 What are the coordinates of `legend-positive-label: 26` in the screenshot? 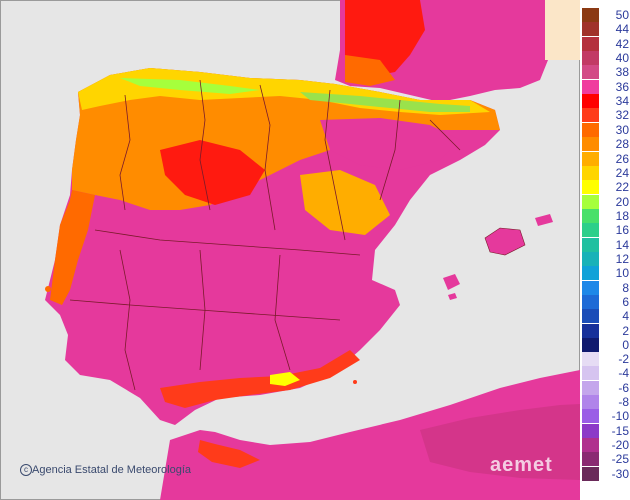 It's located at (622, 158).